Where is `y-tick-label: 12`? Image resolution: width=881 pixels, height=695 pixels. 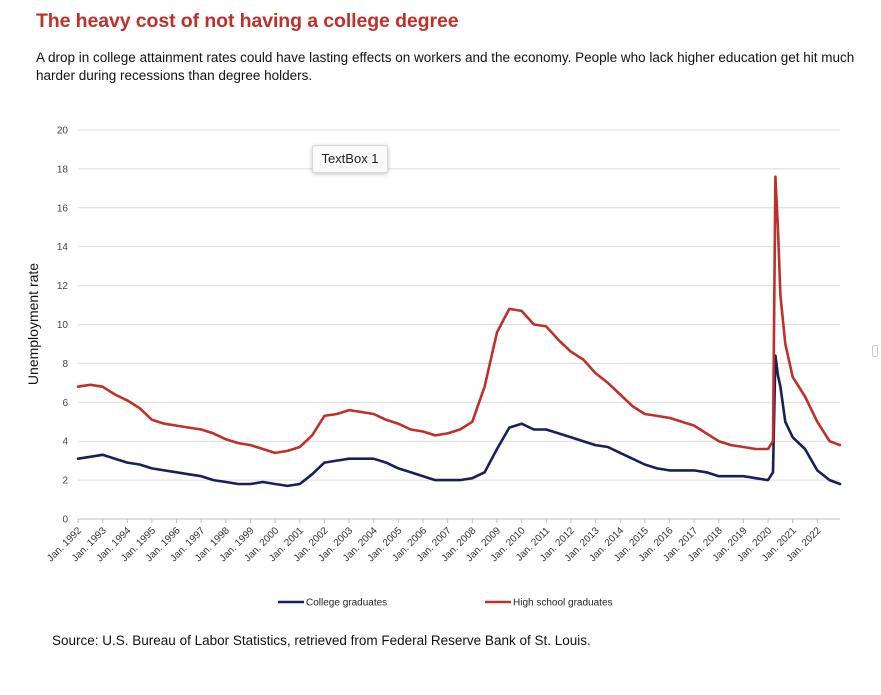
y-tick-label: 12 is located at coordinates (63, 286).